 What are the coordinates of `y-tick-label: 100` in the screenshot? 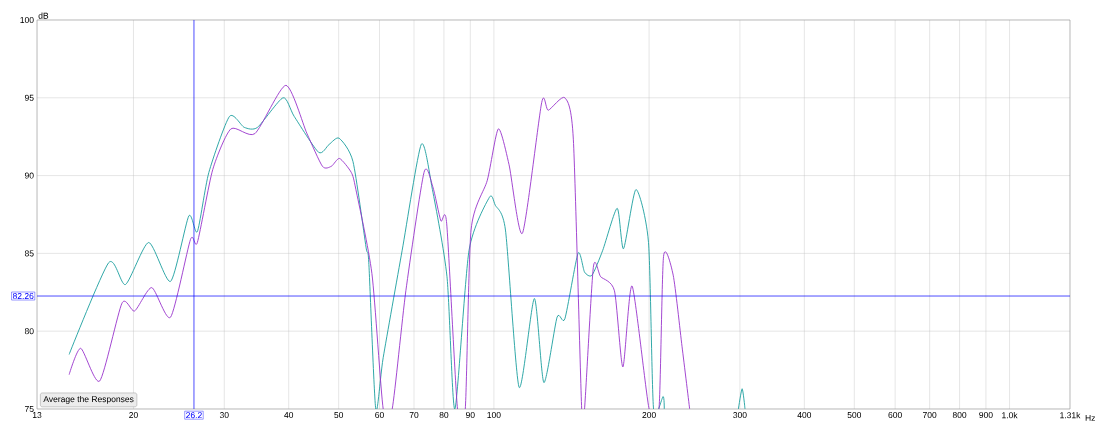 It's located at (27, 19).